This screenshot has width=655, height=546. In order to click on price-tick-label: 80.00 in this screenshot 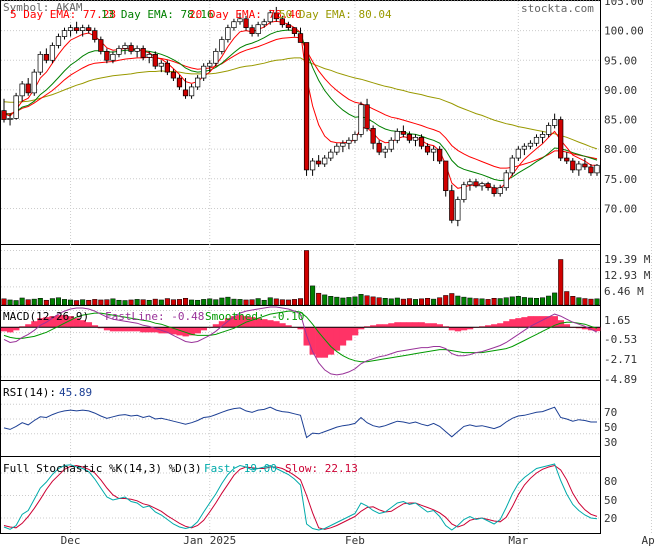, I will do `click(620, 149)`.